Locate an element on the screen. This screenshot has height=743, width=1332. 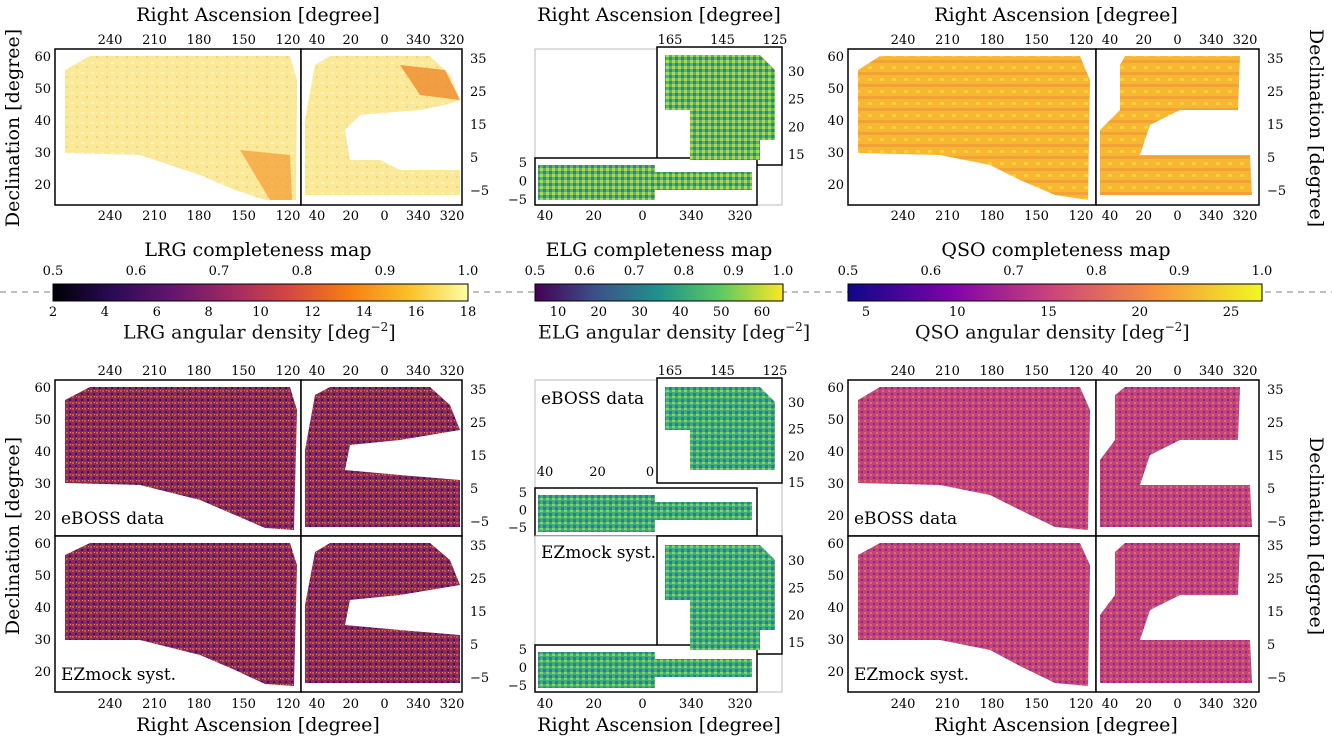
completeness-tick-label: 0.6 is located at coordinates (930, 271).